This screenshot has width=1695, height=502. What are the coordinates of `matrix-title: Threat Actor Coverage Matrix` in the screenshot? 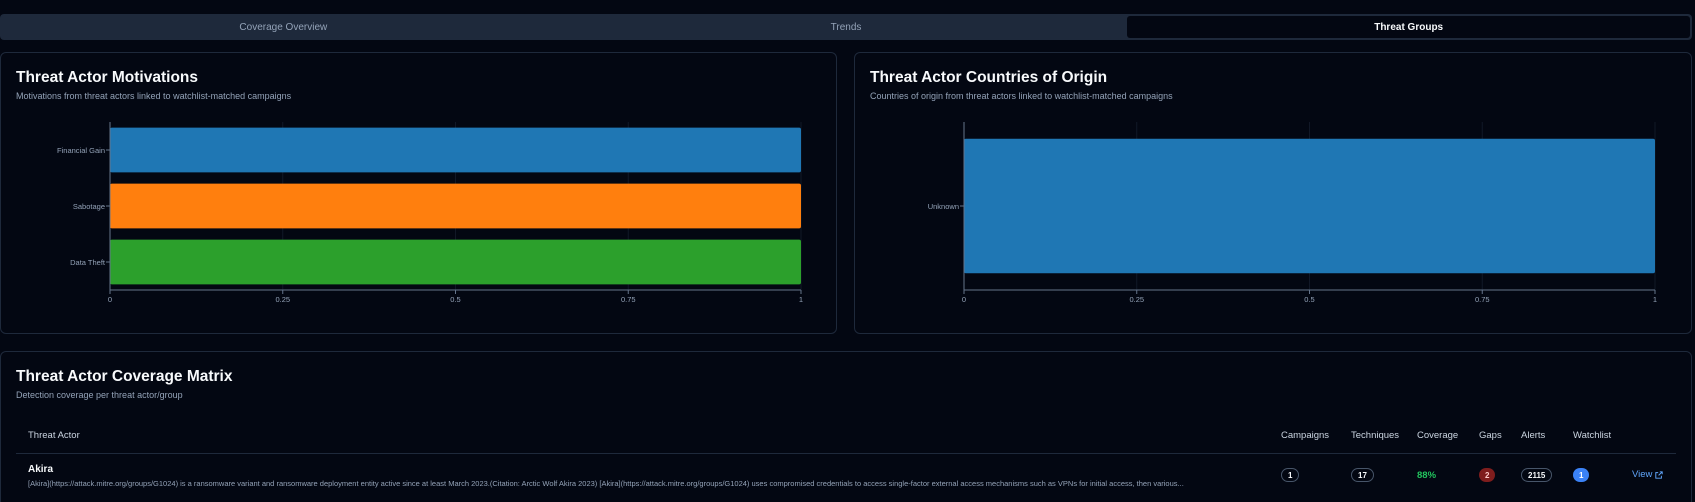 It's located at (124, 376).